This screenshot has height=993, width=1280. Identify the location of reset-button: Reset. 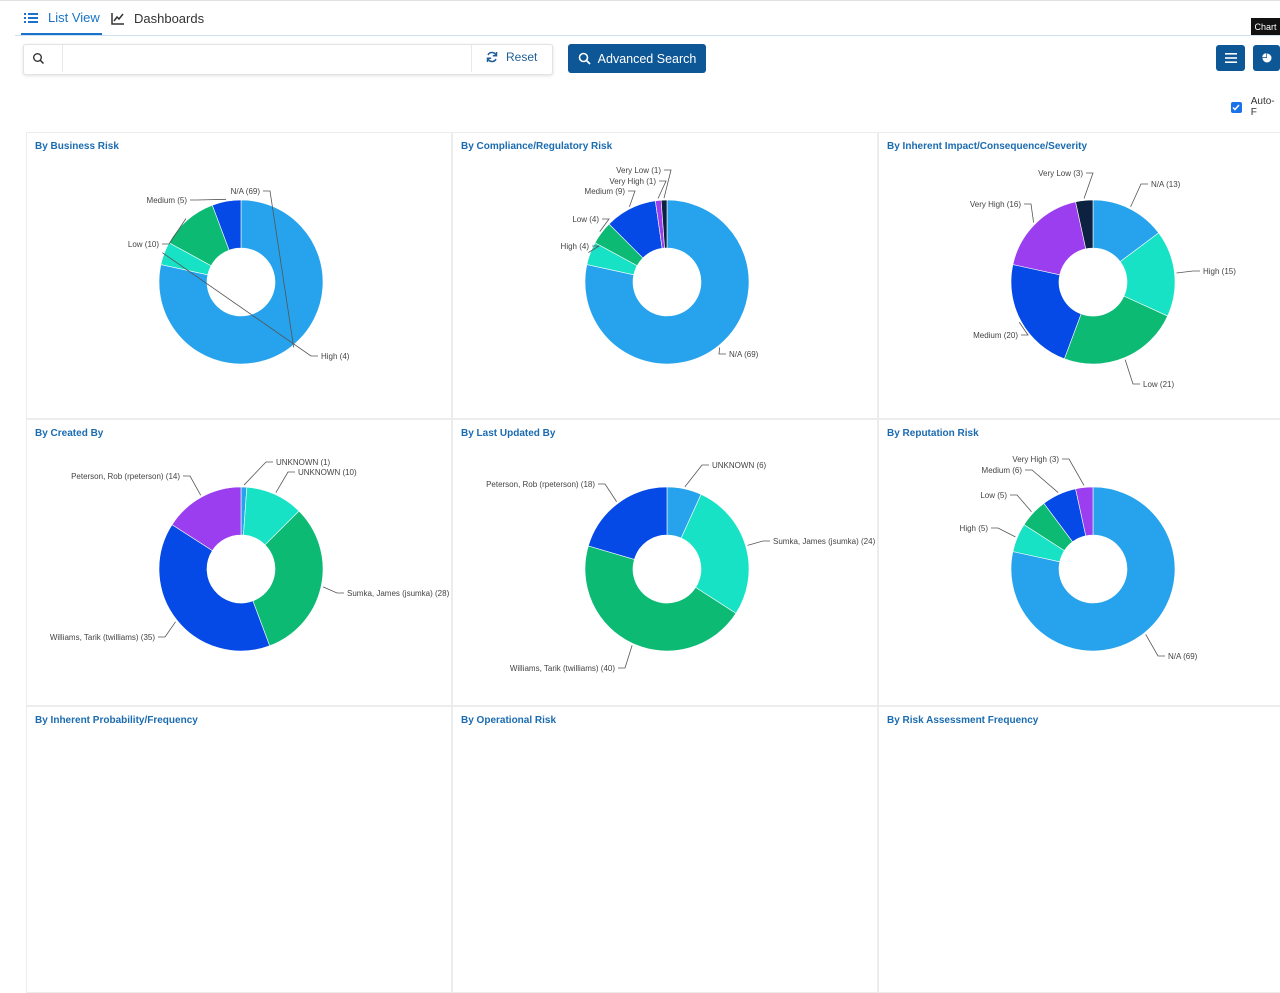
(511, 57).